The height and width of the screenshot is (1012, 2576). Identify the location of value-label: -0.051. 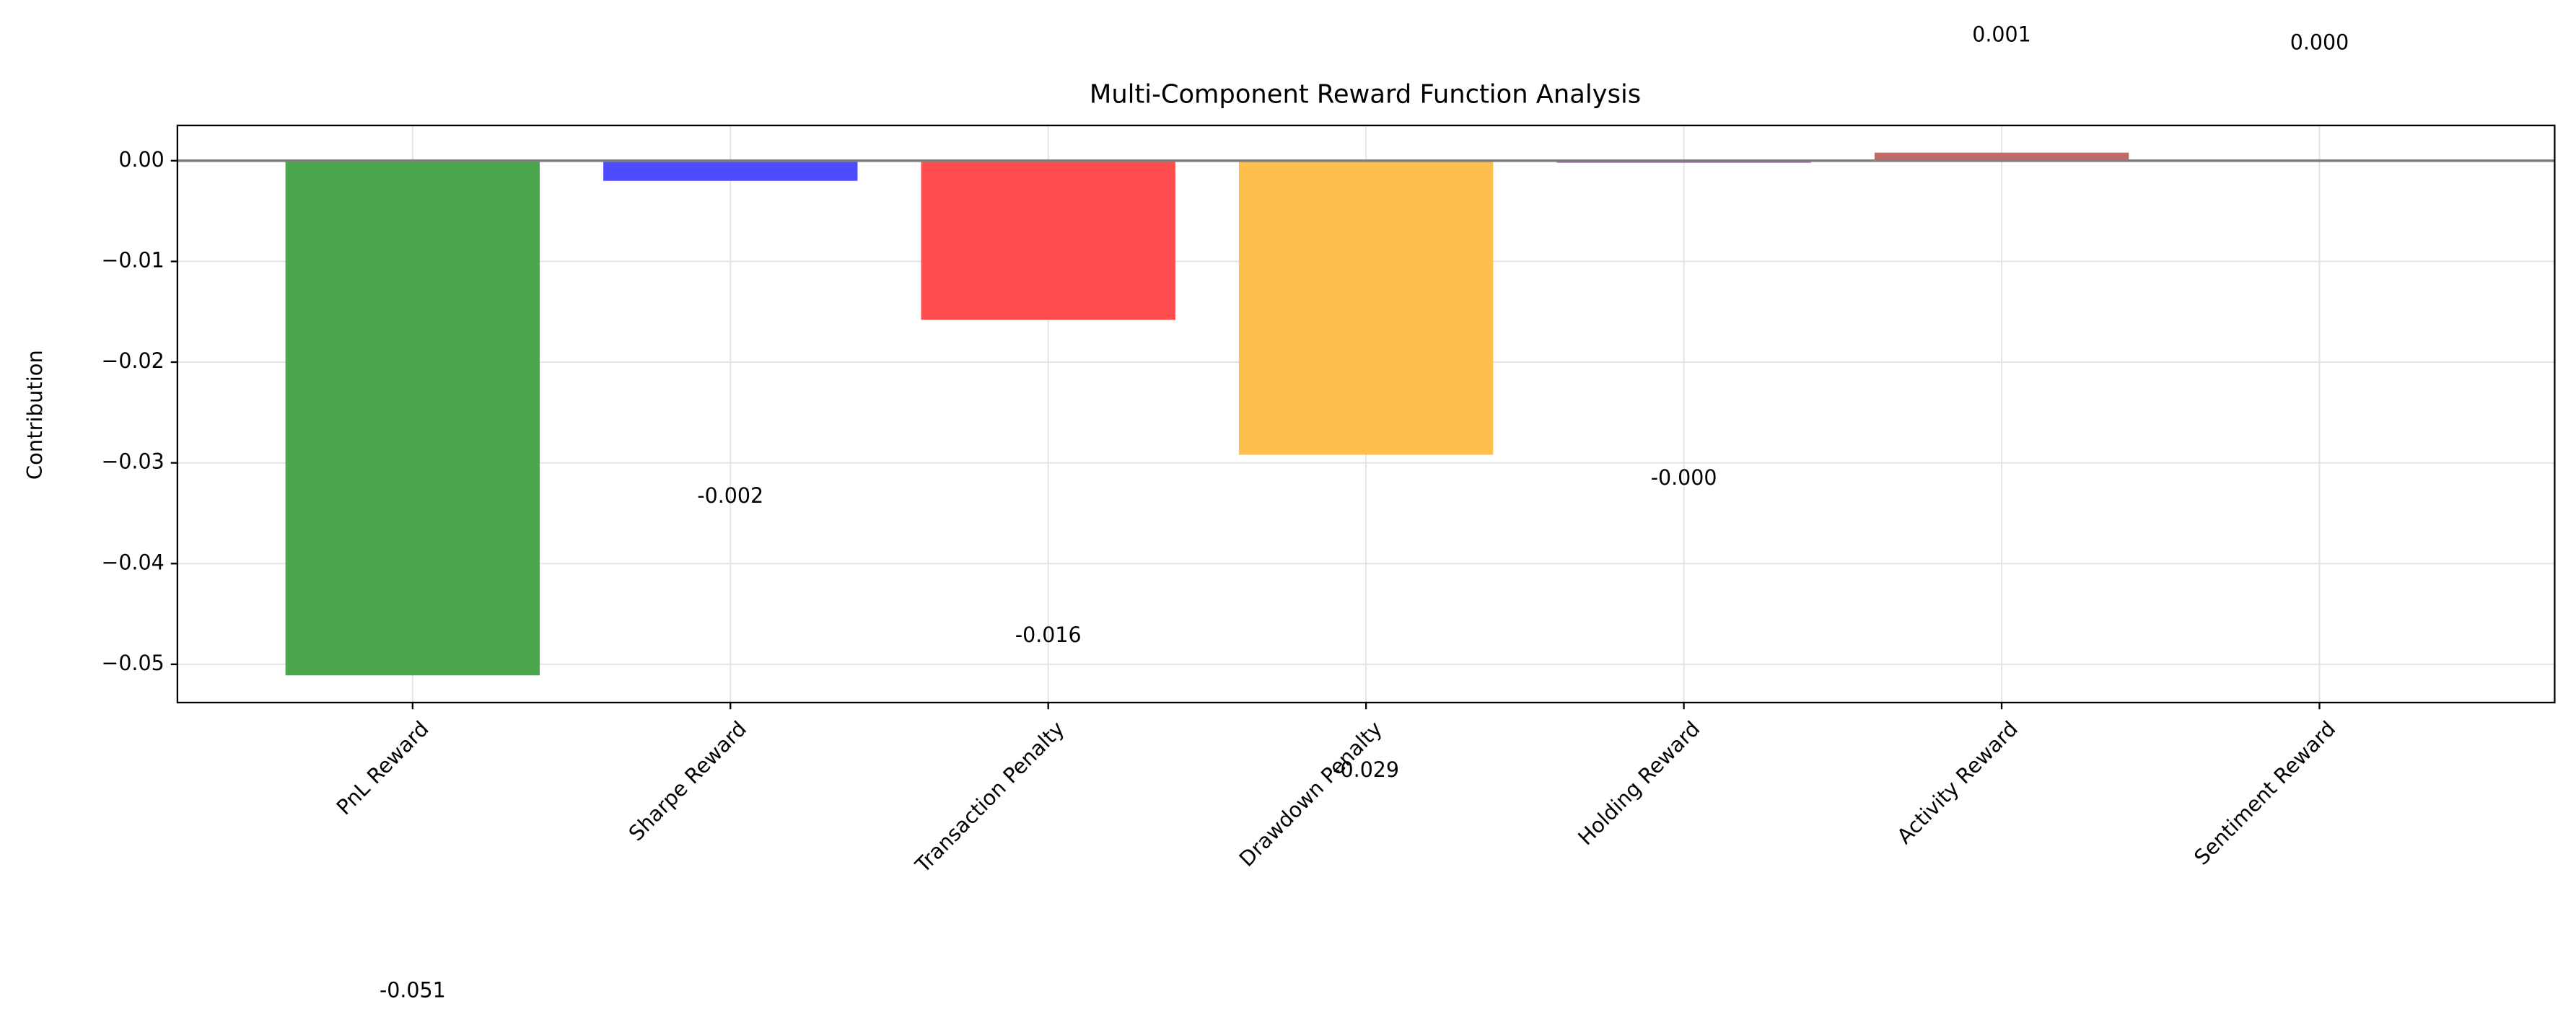
(413, 990).